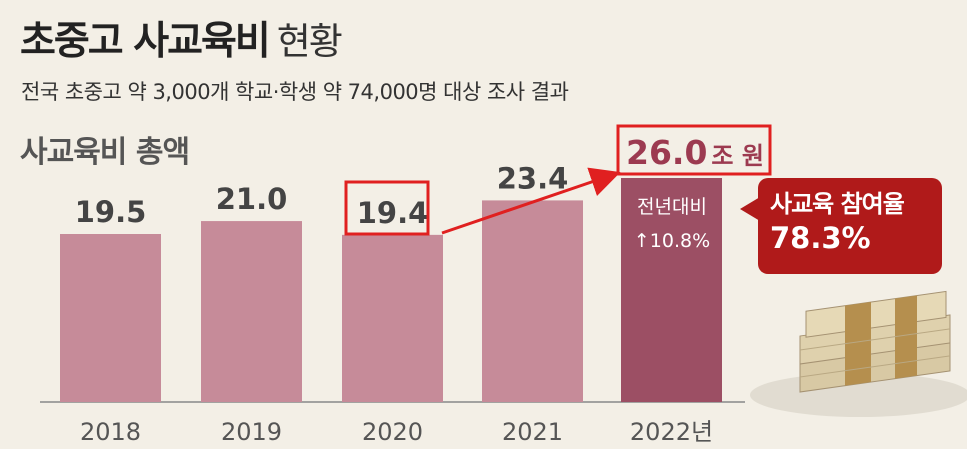 The height and width of the screenshot is (449, 967). Describe the element at coordinates (393, 213) in the screenshot. I see `value-label-2020: 19.4` at that location.